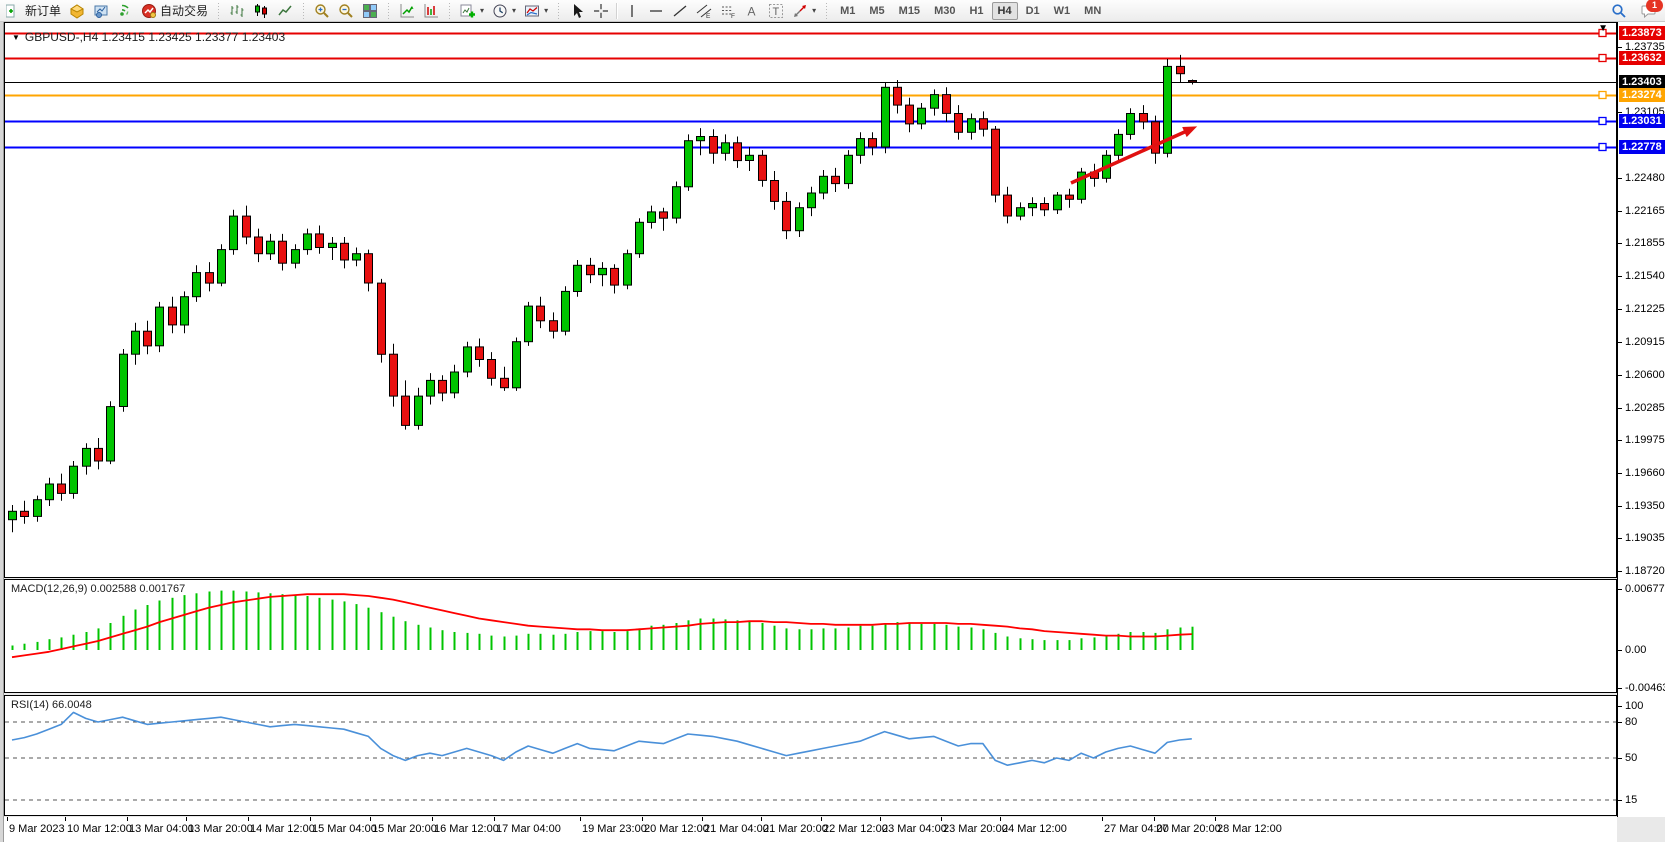 The image size is (1665, 842). I want to click on window-left-edge, so click(2, 432).